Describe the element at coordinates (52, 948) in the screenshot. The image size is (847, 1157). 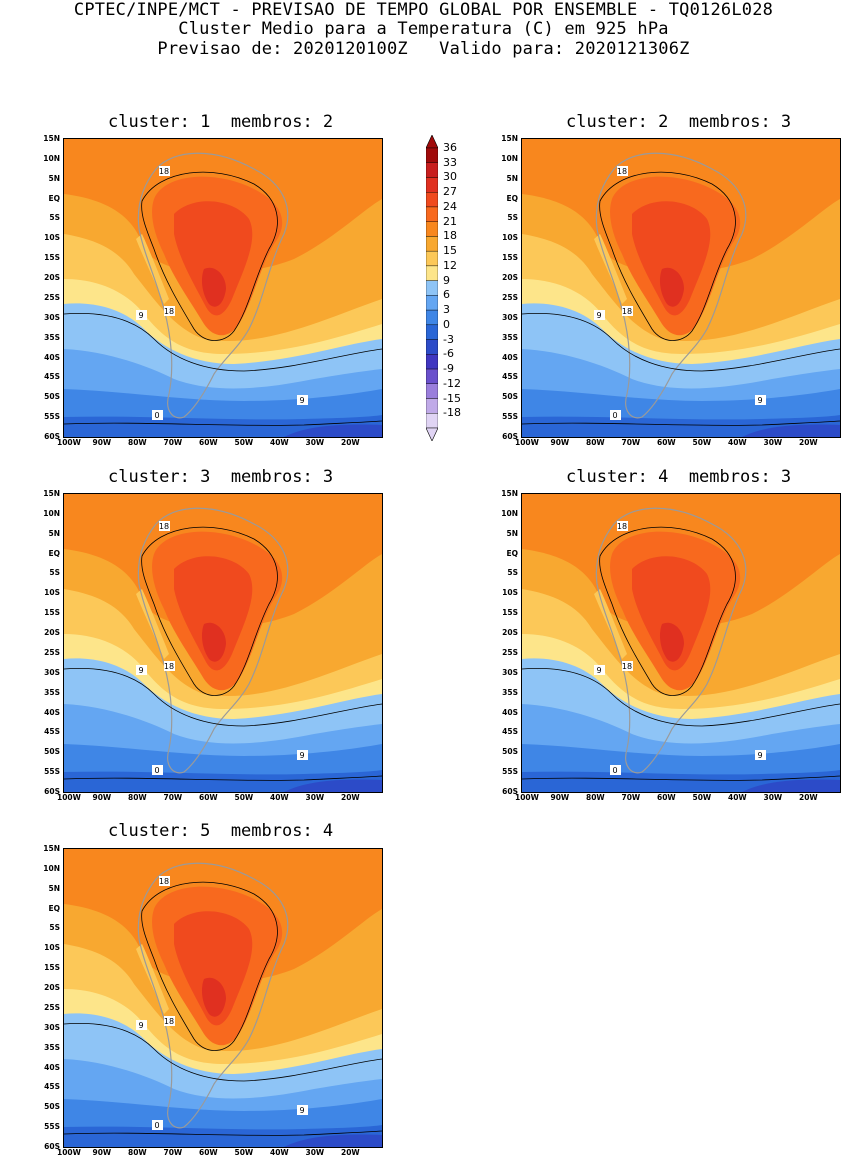
I see `lat-tick-label: 10S` at that location.